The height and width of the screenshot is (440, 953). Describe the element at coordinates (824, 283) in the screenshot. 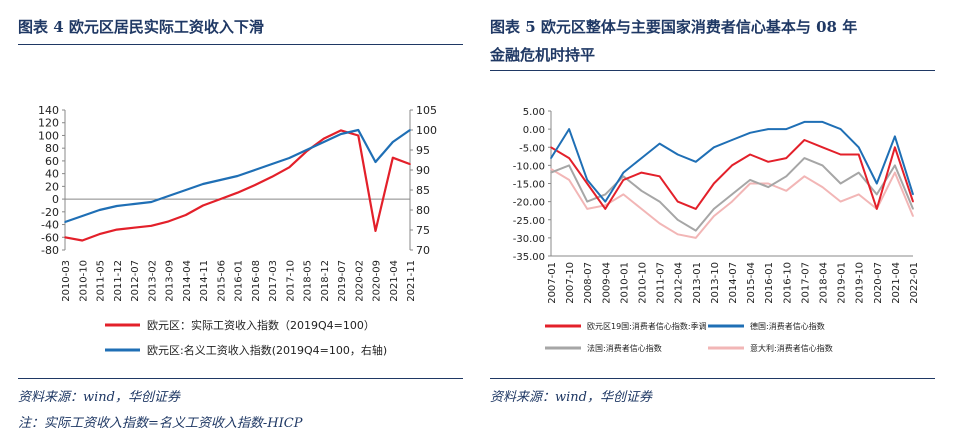

I see `right-xtick-label: 2018-04` at that location.